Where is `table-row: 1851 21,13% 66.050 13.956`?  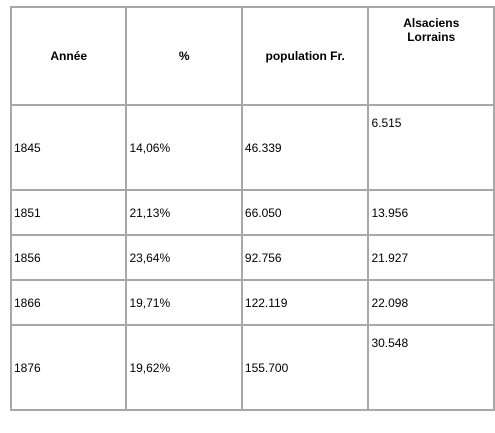
table-row: 1851 21,13% 66.050 13.956 is located at coordinates (252, 212).